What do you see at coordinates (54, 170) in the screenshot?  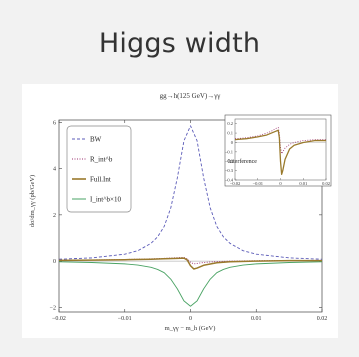 I see `y-tick-label: 4` at bounding box center [54, 170].